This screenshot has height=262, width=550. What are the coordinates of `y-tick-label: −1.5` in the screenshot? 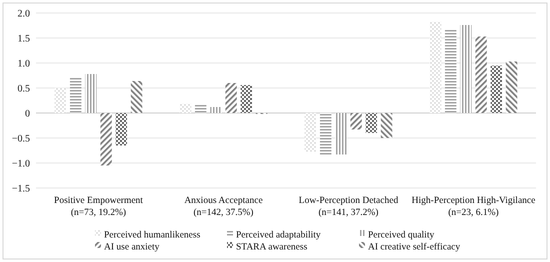 It's located at (21, 189).